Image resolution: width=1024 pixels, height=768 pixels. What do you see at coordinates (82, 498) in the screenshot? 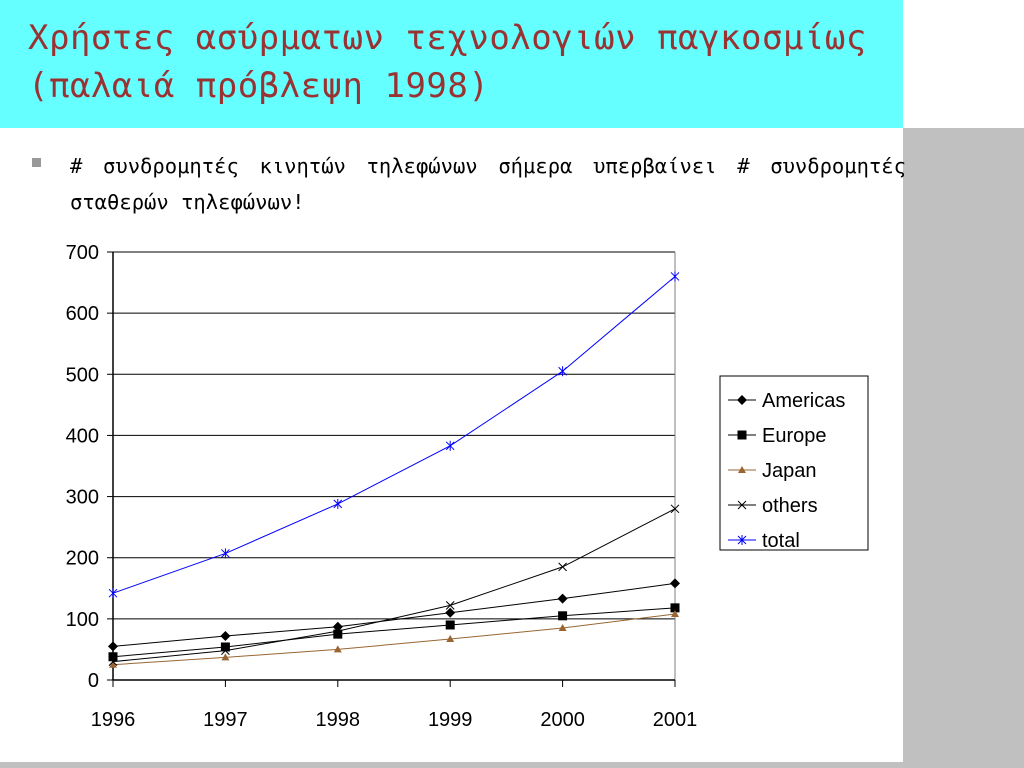
I see `y-tick-label: 300` at bounding box center [82, 498].